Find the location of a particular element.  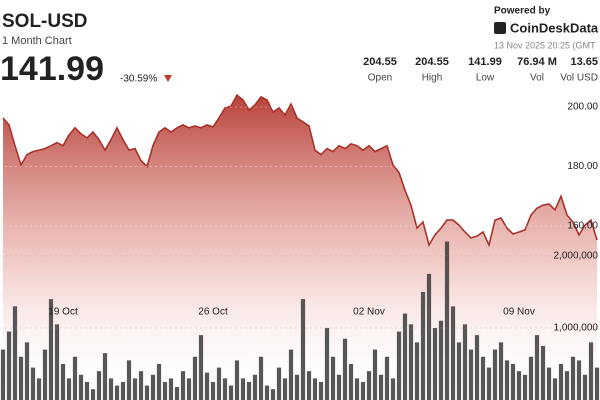

price-change: -30.59% is located at coordinates (138, 79).